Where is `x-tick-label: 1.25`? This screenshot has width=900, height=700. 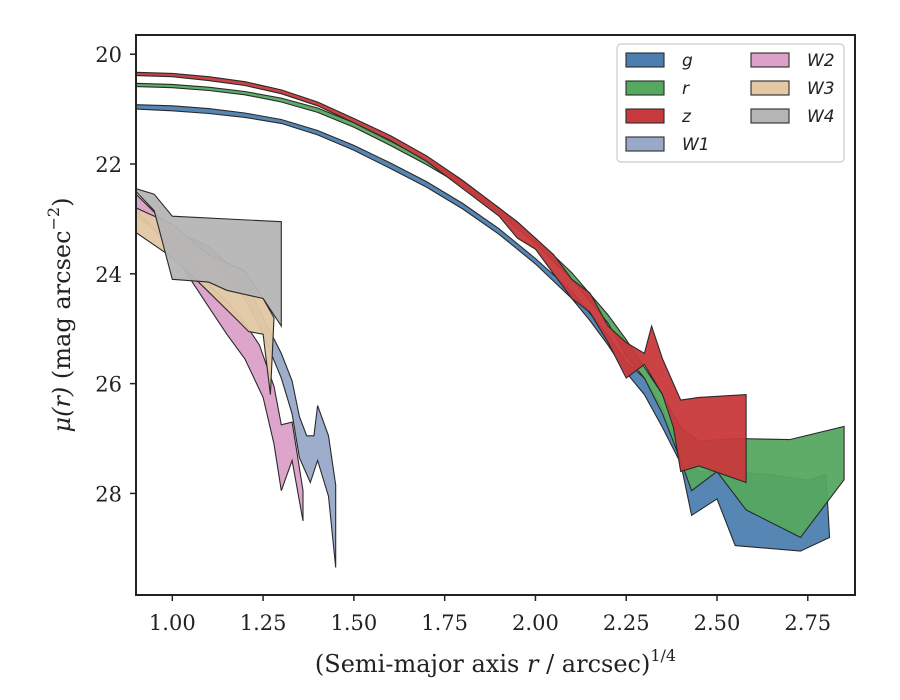 x-tick-label: 1.25 is located at coordinates (263, 623).